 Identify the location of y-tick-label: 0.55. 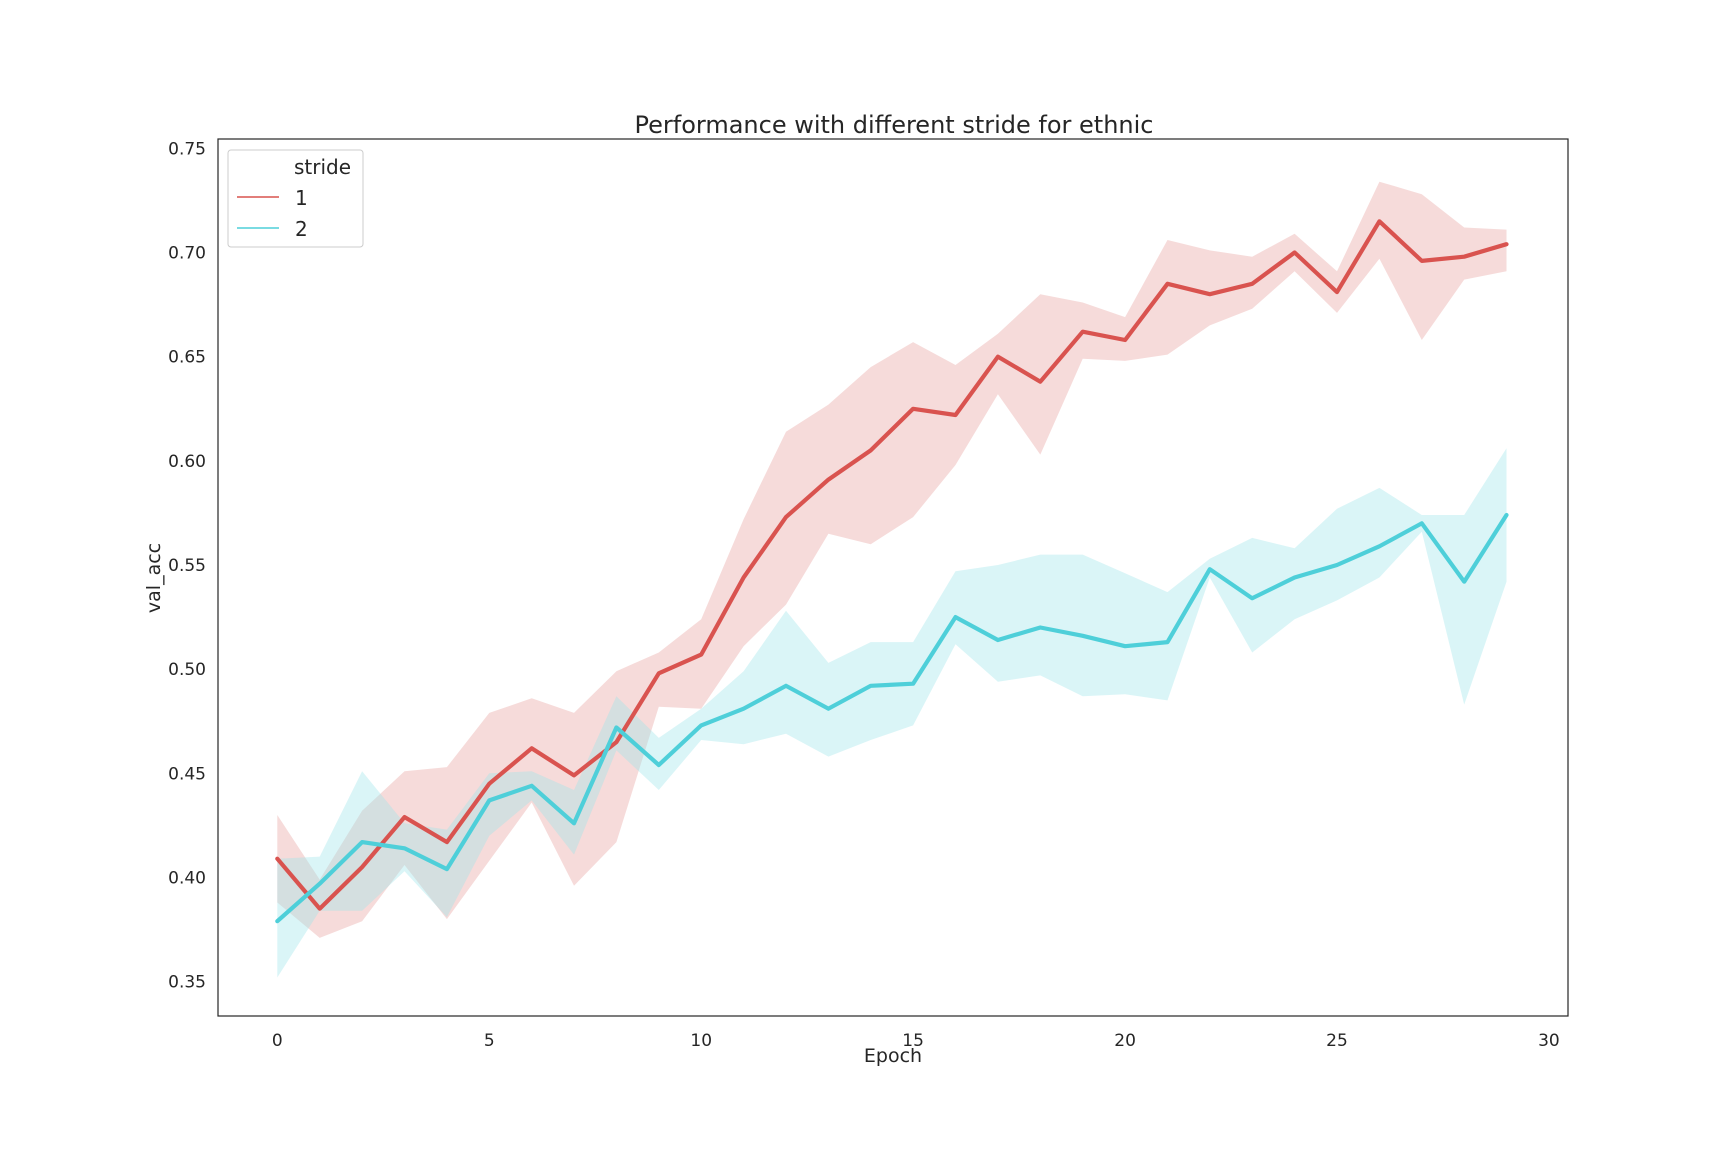
(187, 566).